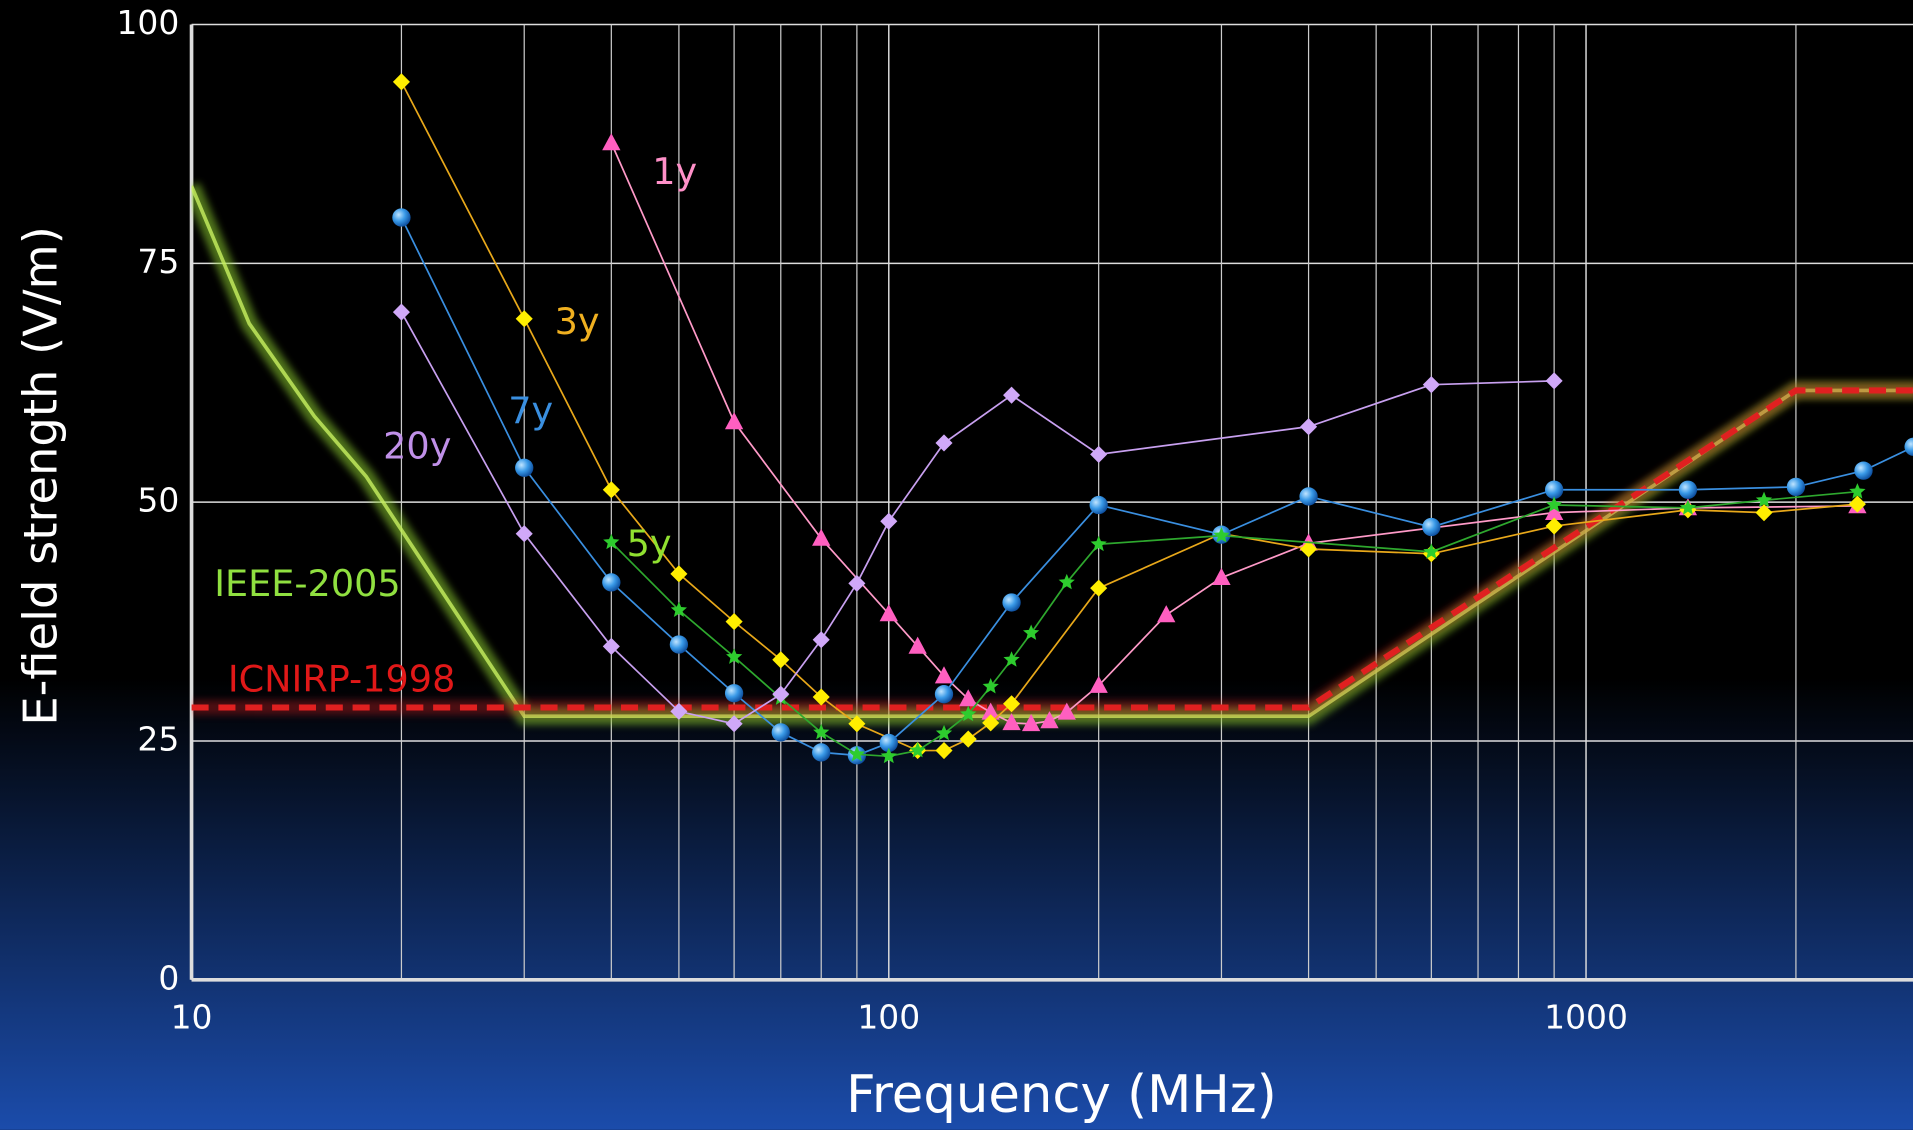 The image size is (1913, 1130). I want to click on y-tick-label: 75, so click(158, 261).